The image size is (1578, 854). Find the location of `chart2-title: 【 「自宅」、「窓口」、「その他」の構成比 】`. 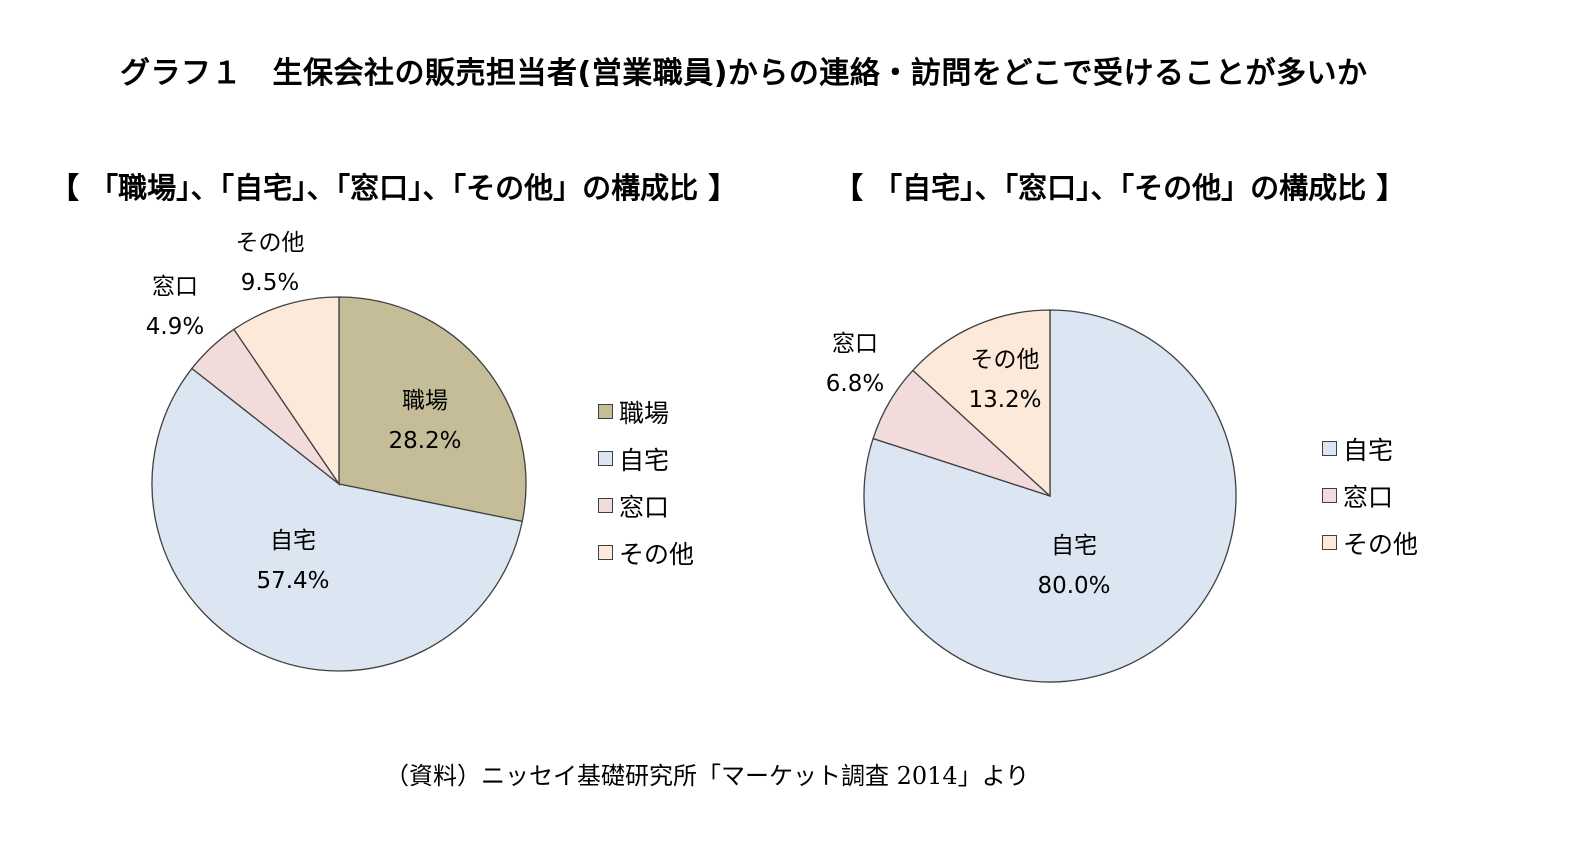

chart2-title: 【 「自宅」、「窓口」、「その他」の構成比 】 is located at coordinates (1120, 188).